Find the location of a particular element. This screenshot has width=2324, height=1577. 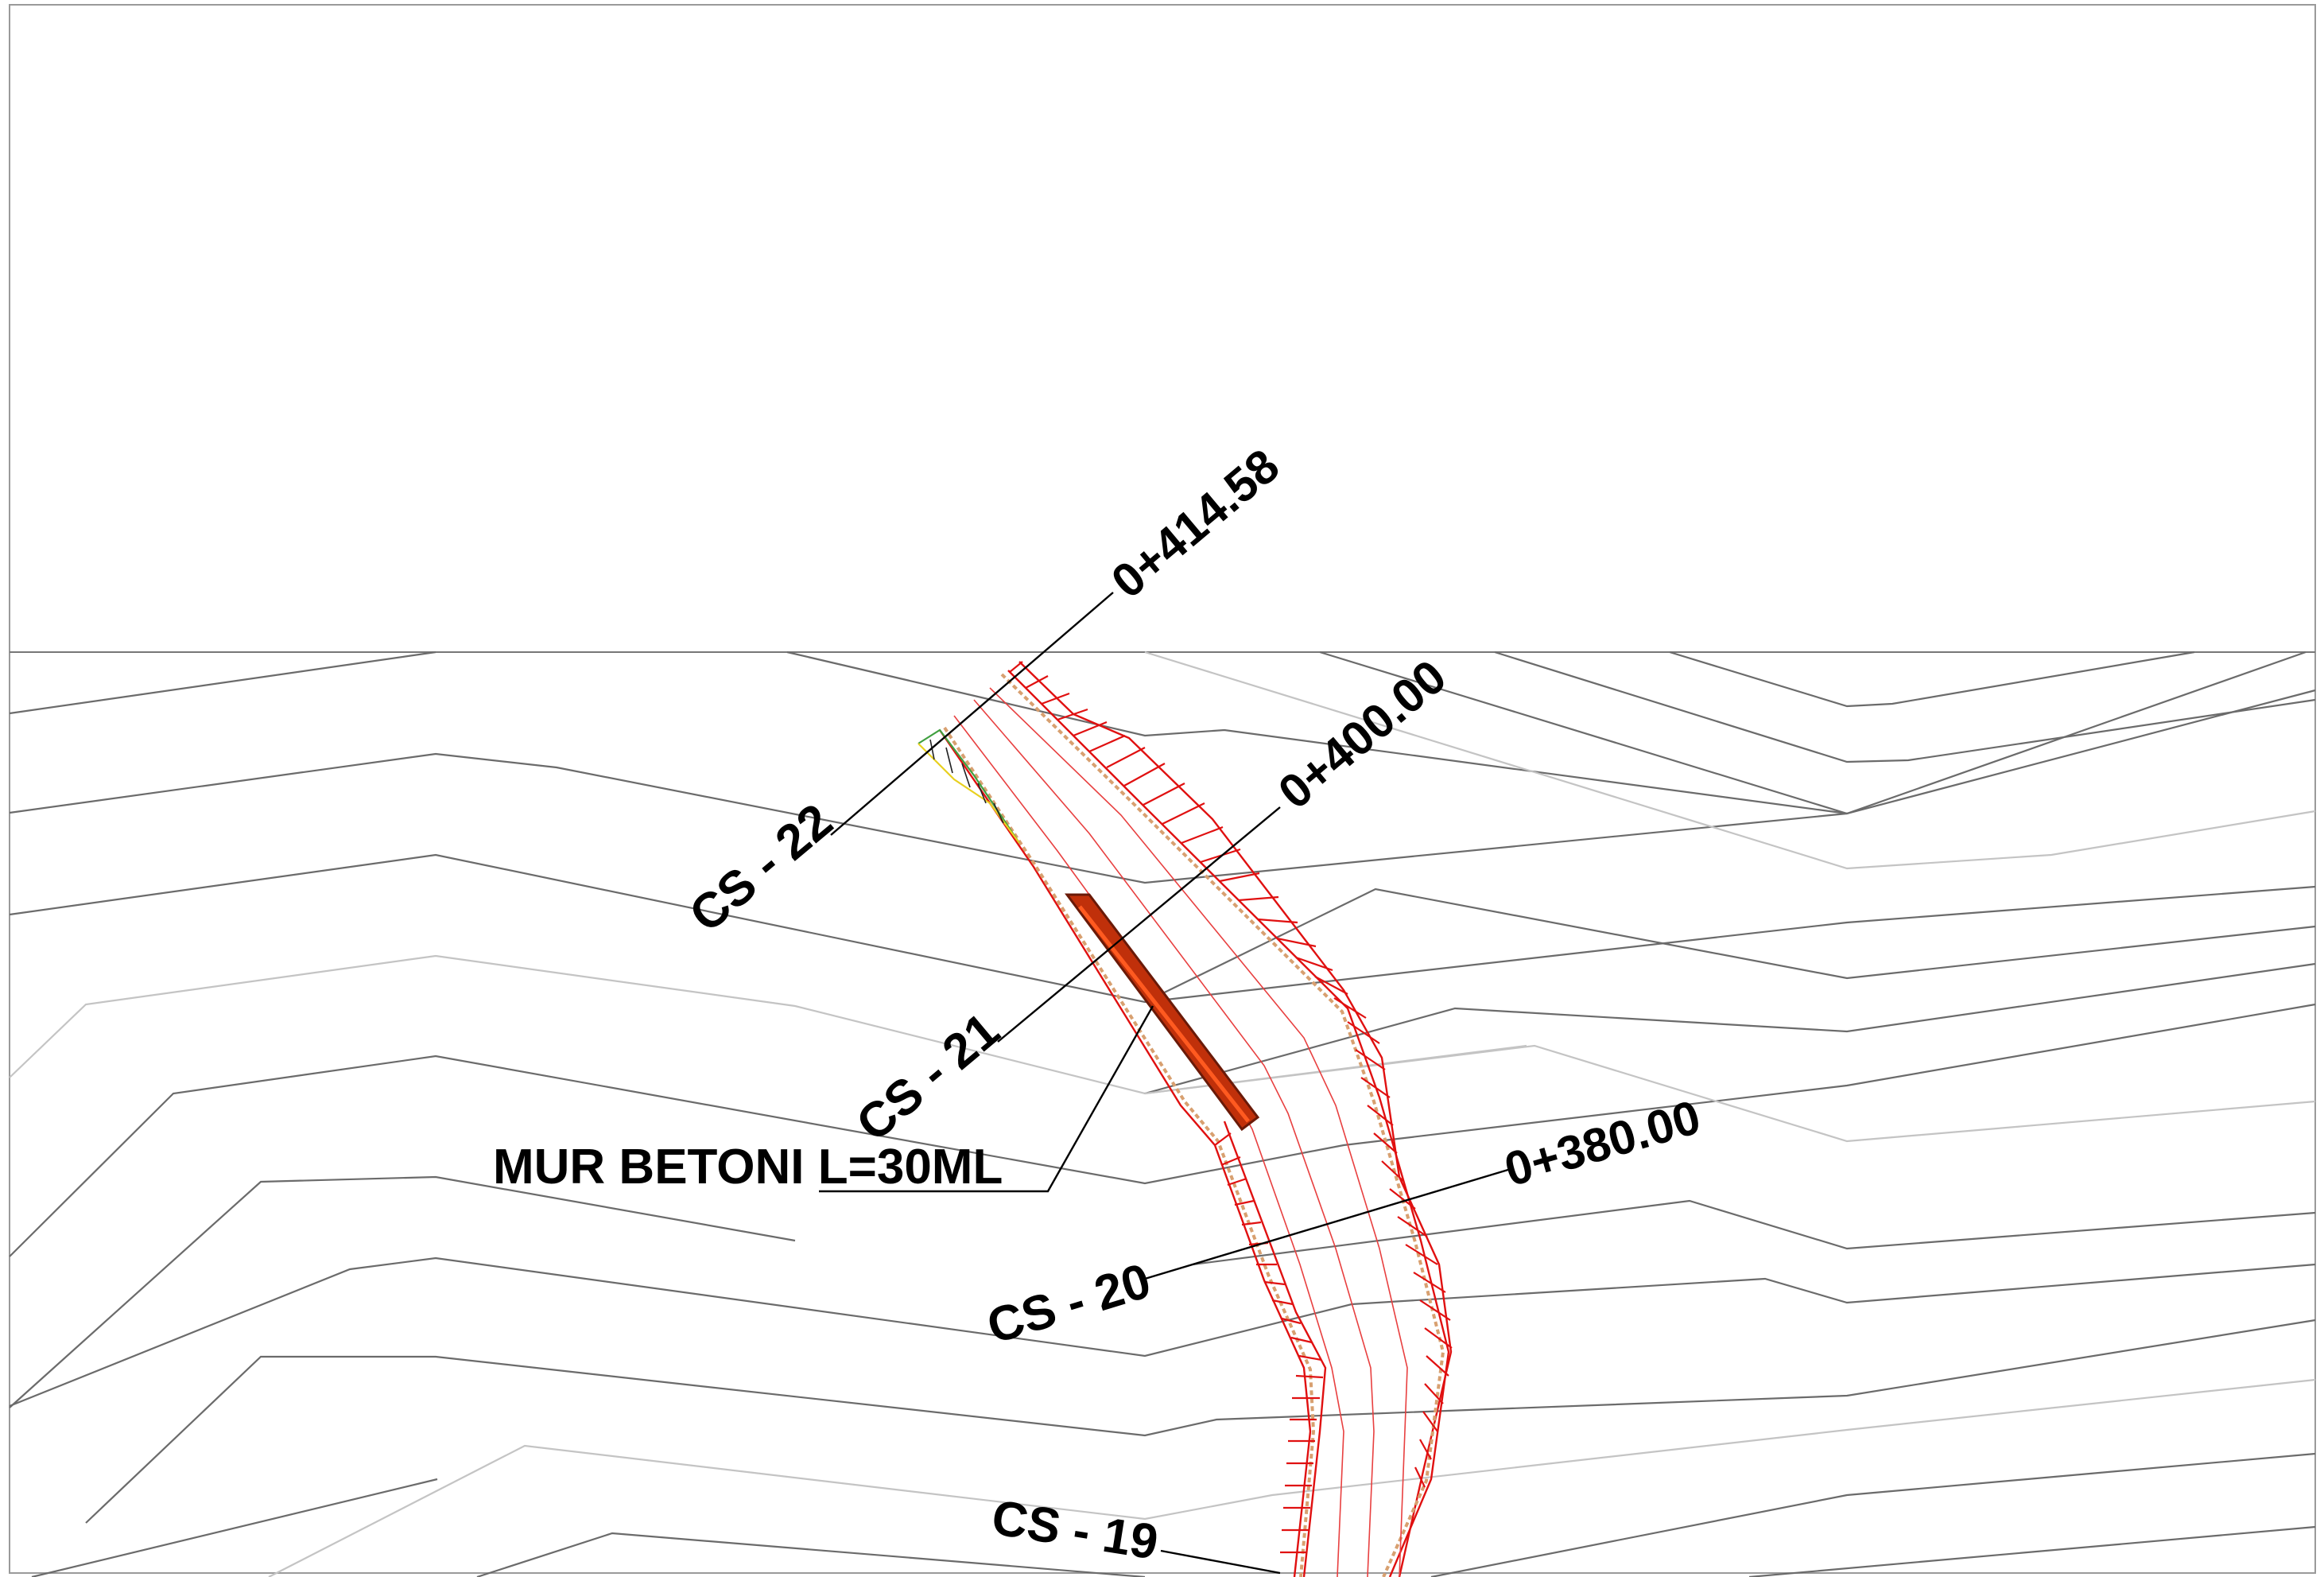

concrete-wall-highlight is located at coordinates (1164, 1014).